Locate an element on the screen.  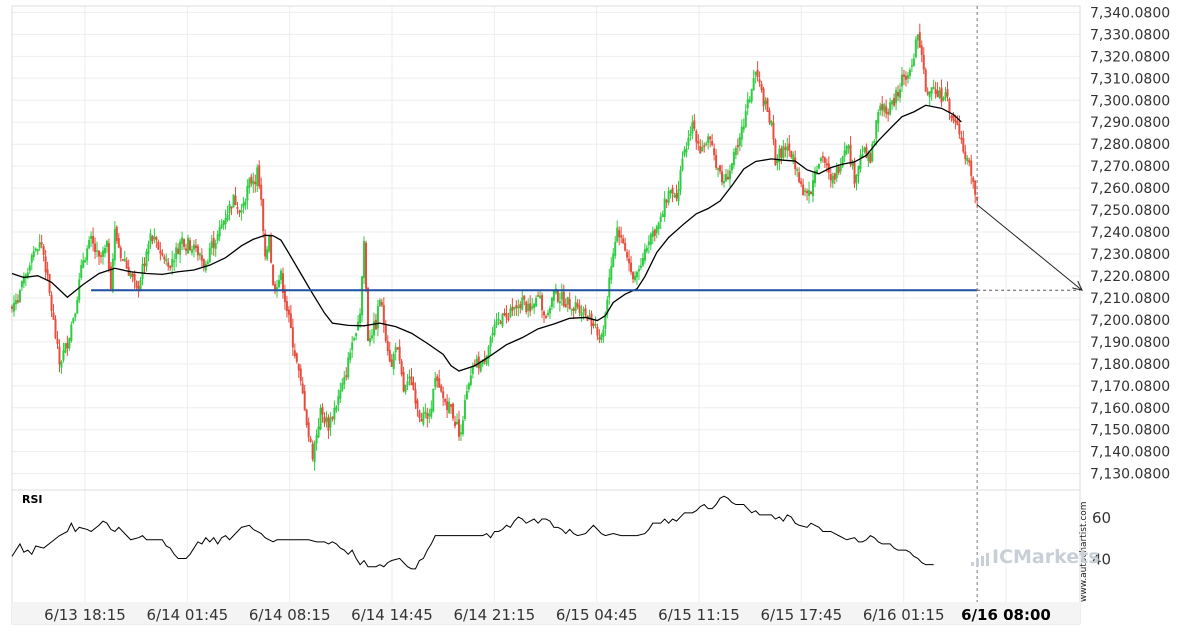
y-tick-label: 7,220.0800 is located at coordinates (1130, 277).